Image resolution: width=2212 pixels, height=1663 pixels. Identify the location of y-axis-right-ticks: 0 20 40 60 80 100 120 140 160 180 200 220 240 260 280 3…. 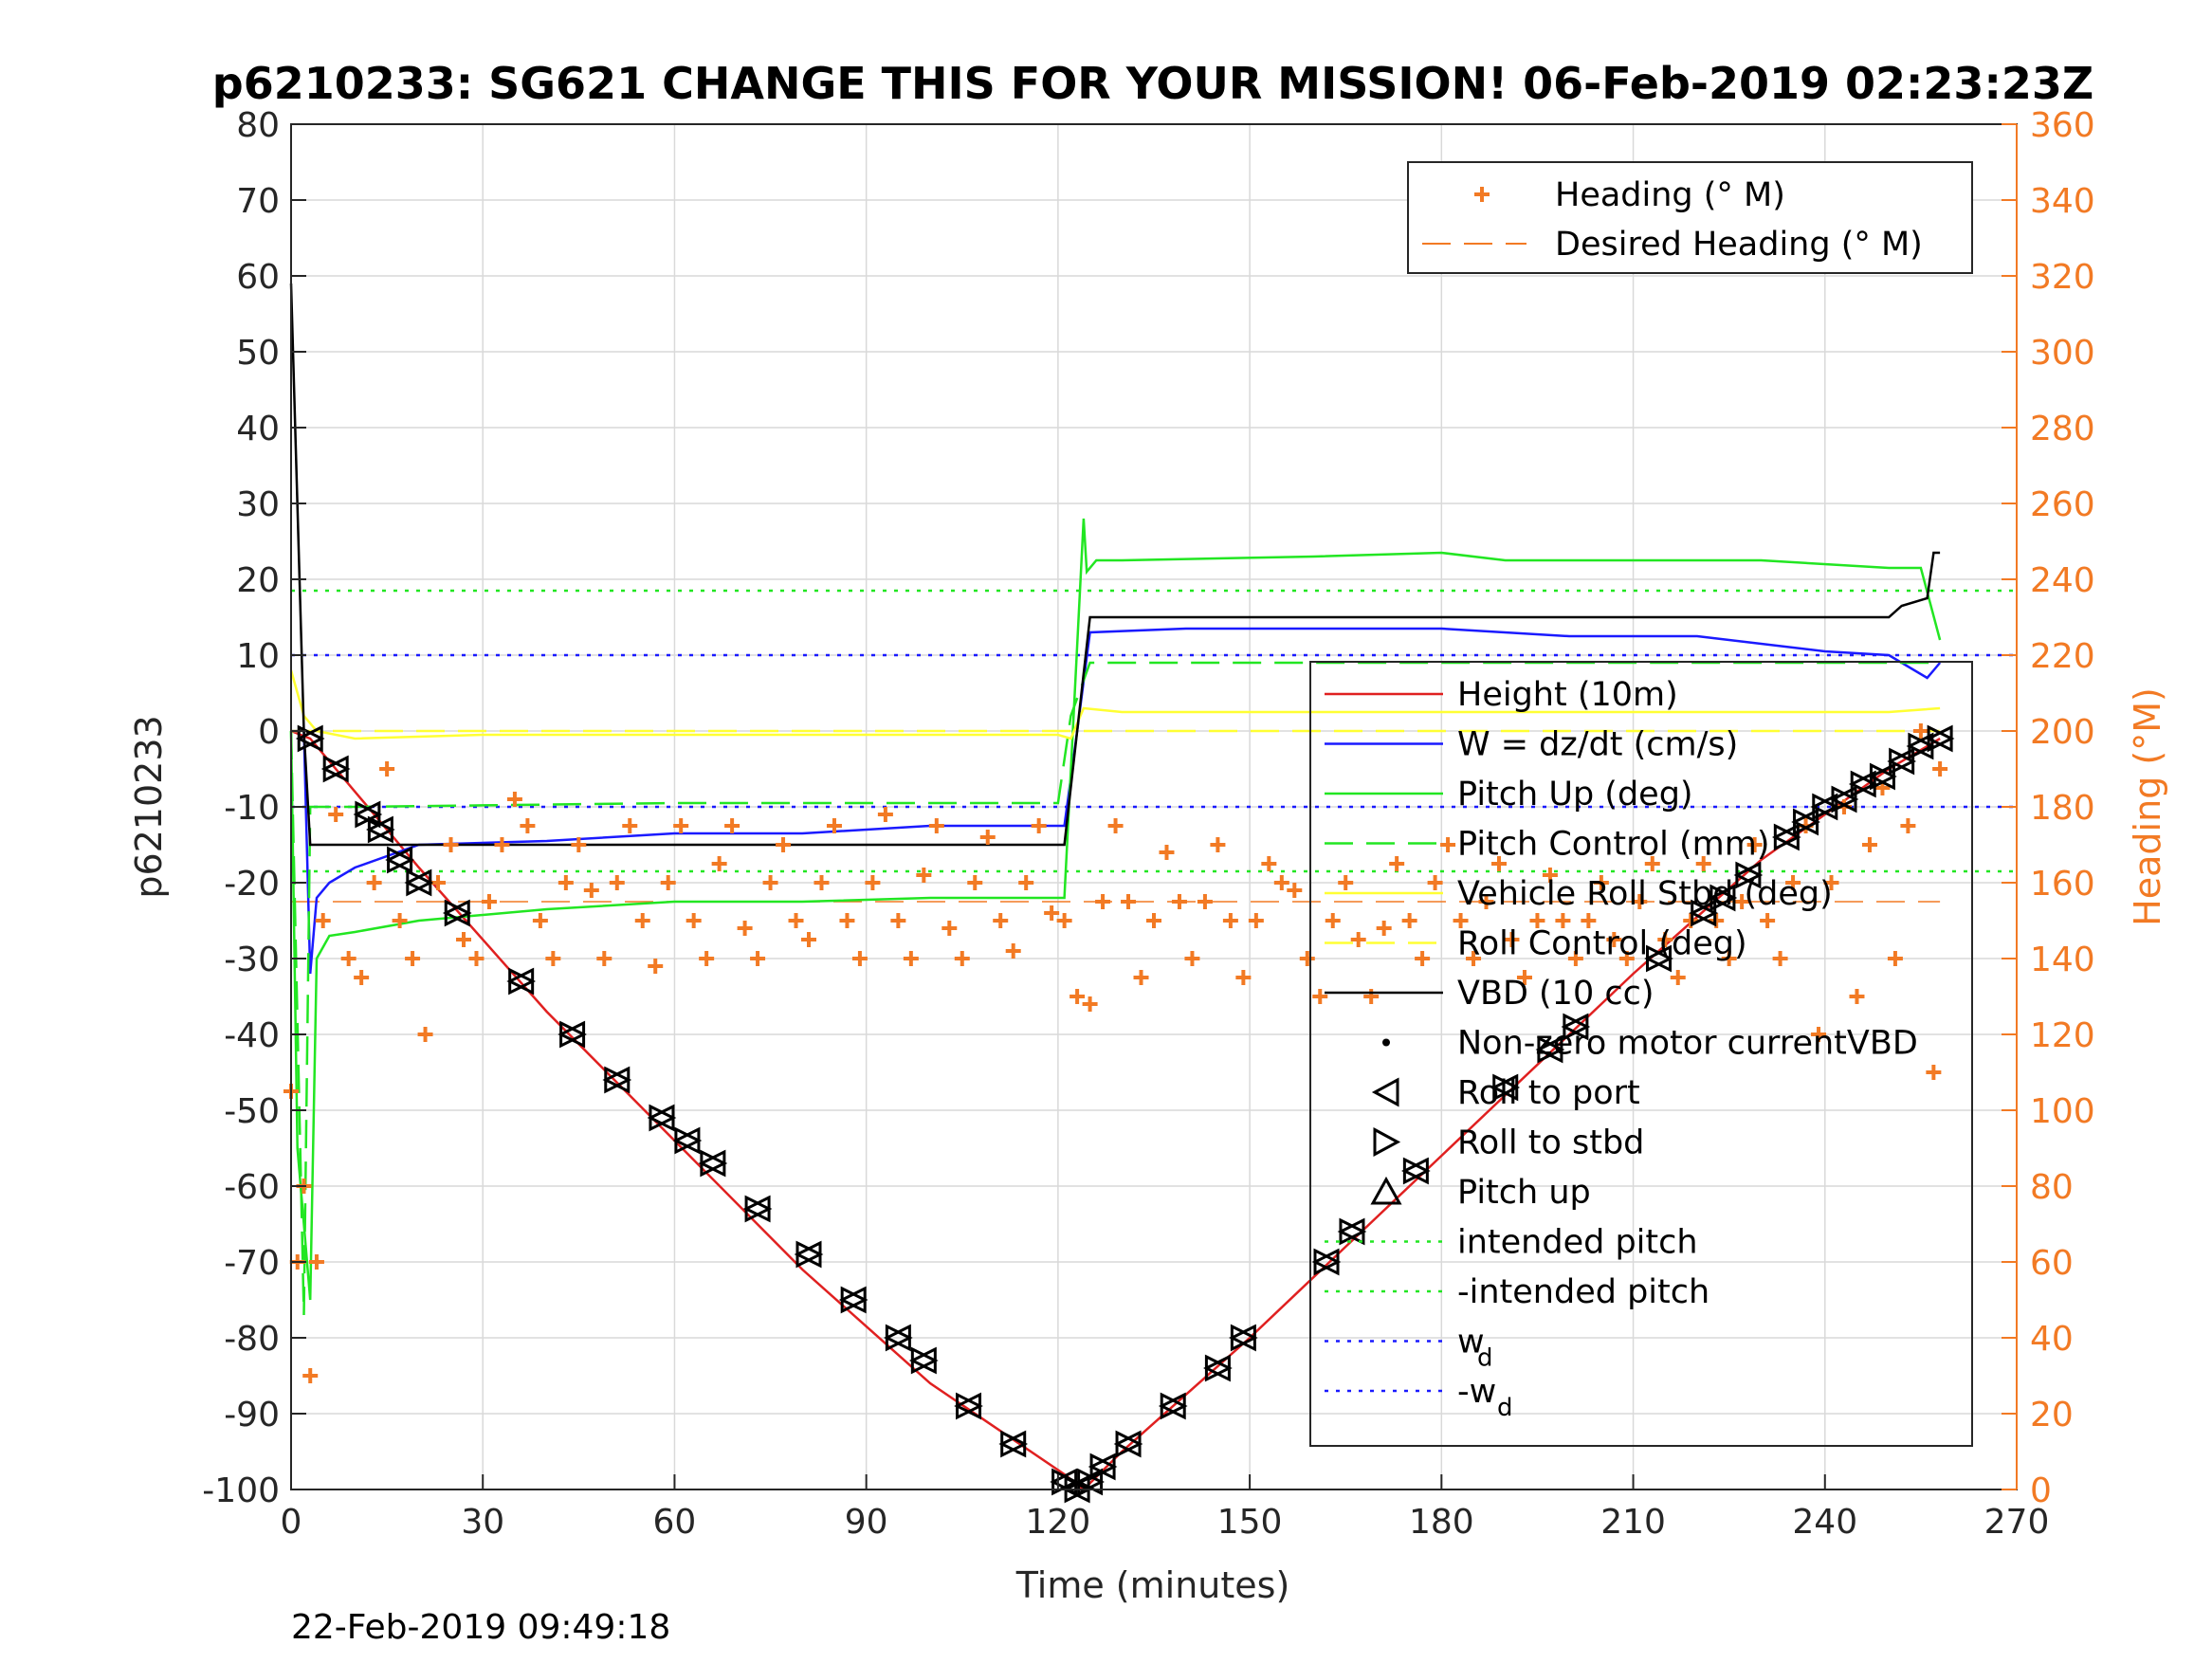
(2048, 808).